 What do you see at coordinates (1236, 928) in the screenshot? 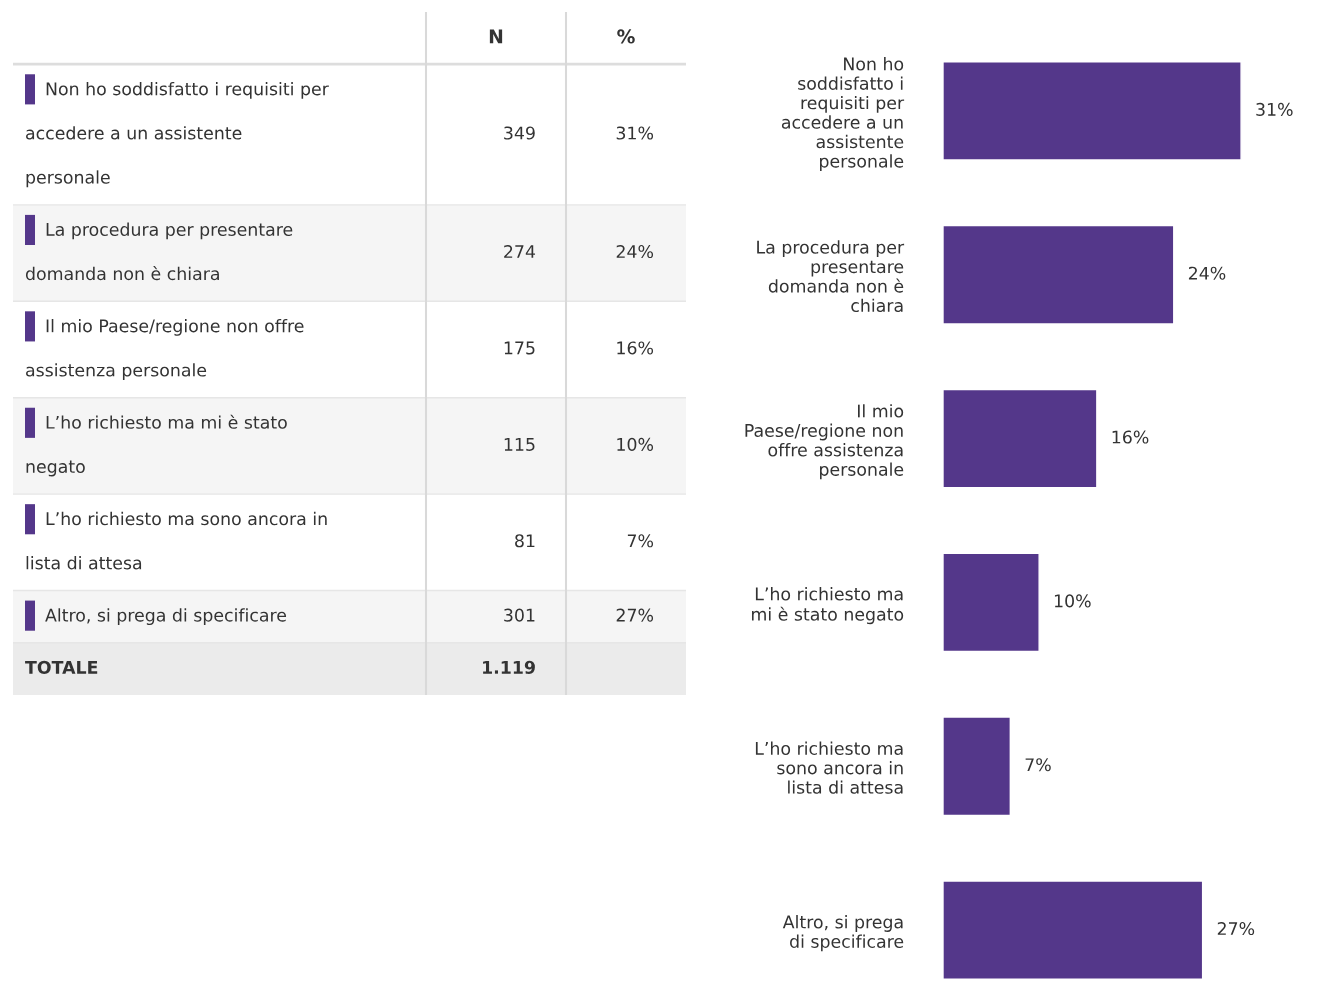
I see `data-label: 27%` at bounding box center [1236, 928].